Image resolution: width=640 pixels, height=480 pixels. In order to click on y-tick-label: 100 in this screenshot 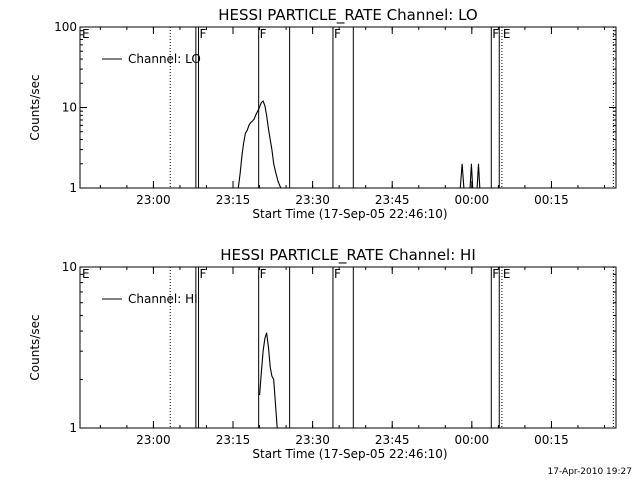, I will do `click(65, 27)`.